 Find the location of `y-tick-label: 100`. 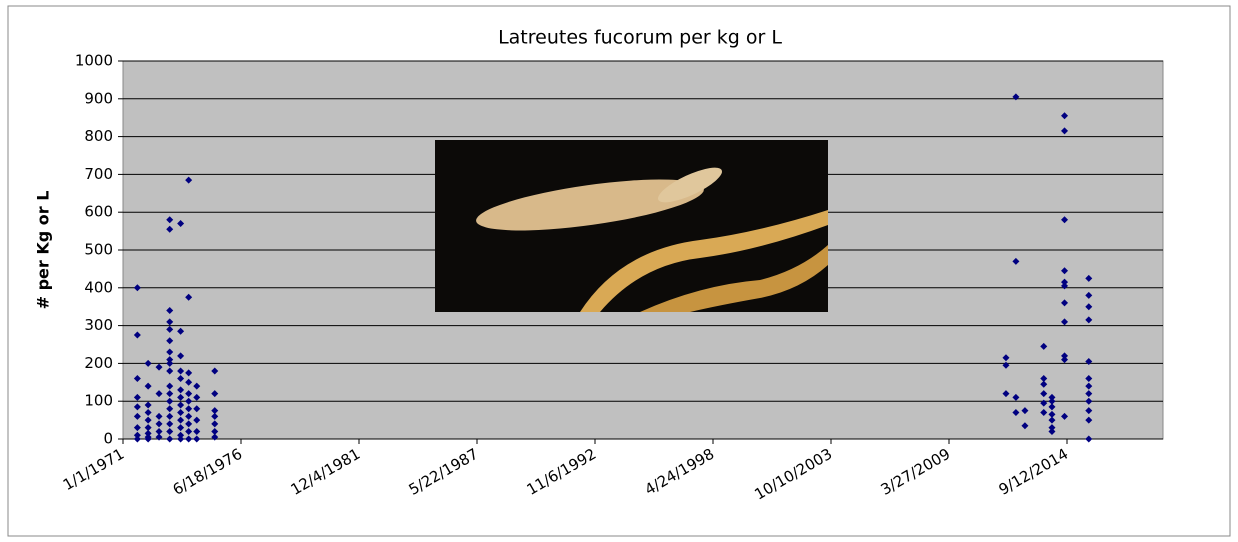

y-tick-label: 100 is located at coordinates (98, 401).